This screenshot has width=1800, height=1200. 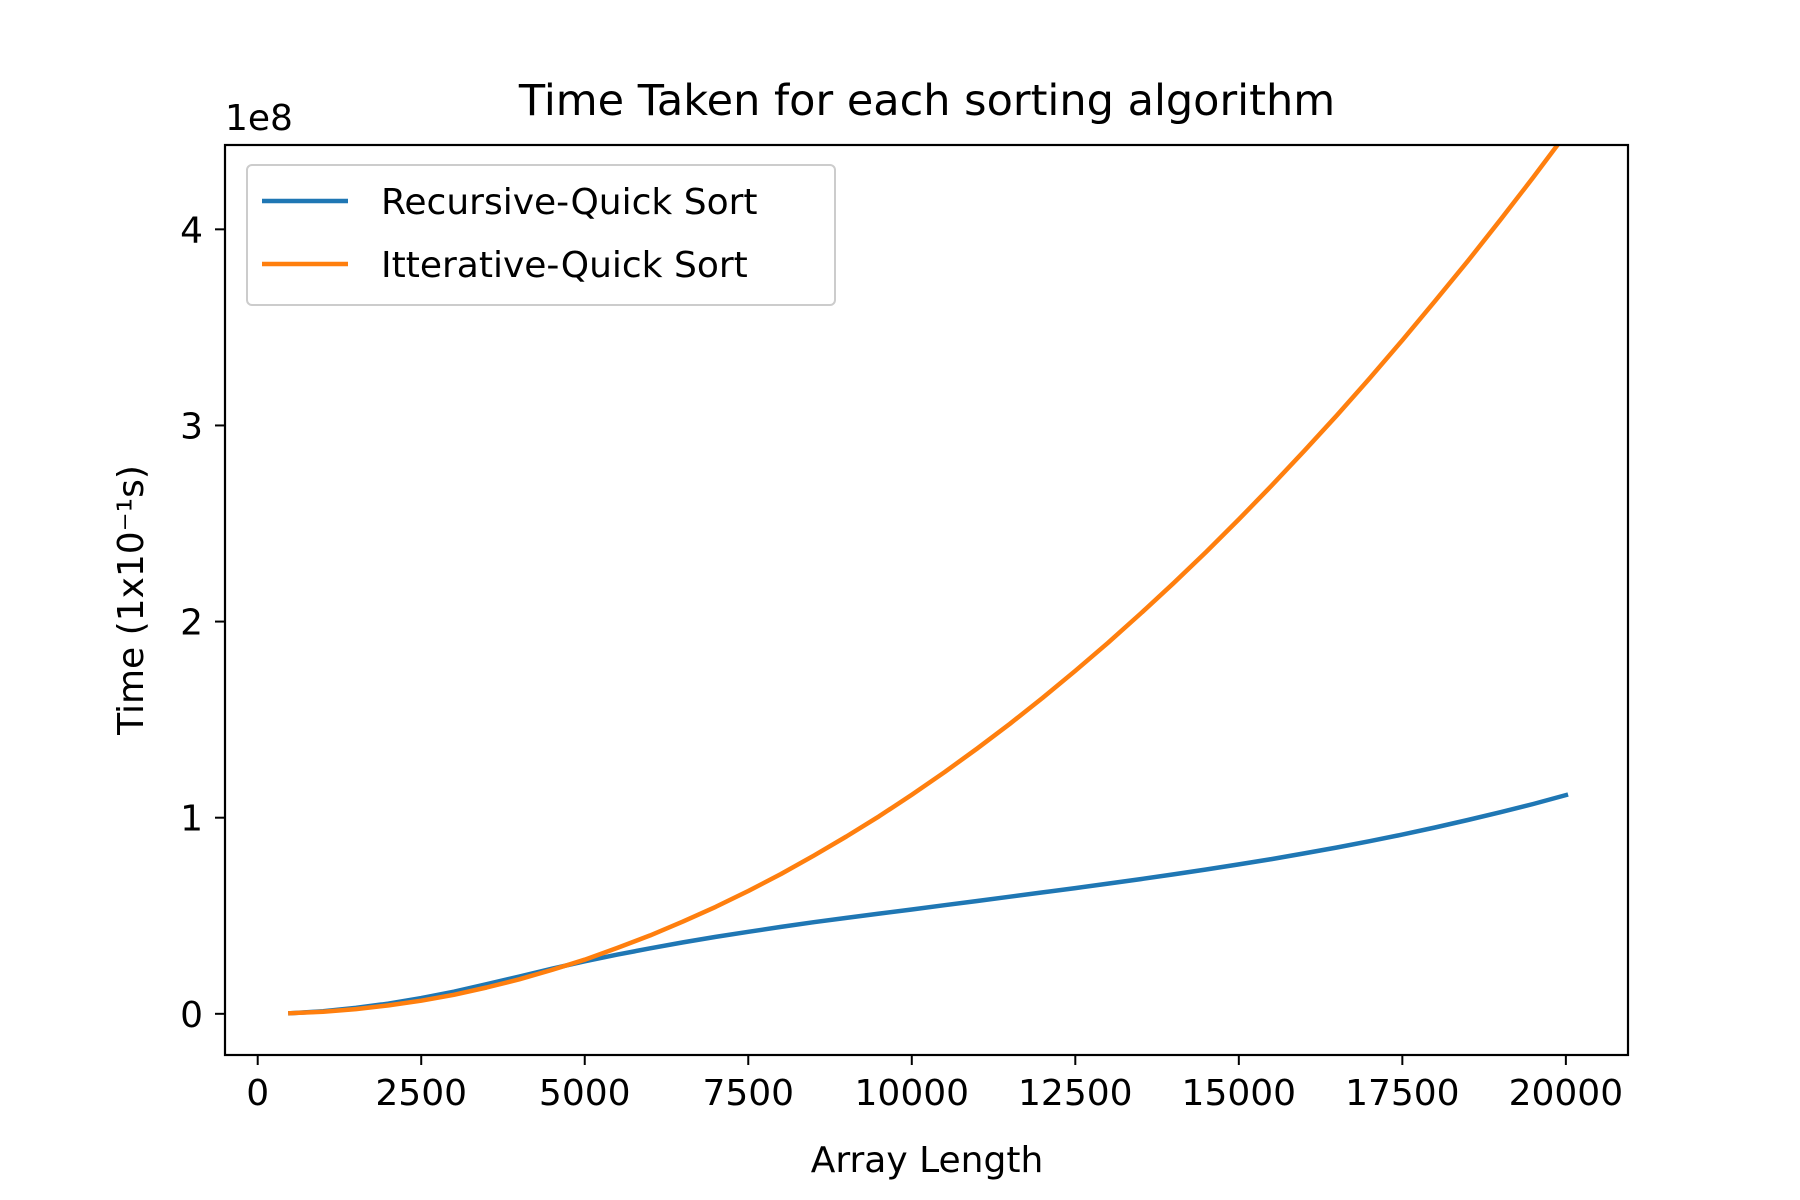 What do you see at coordinates (191, 230) in the screenshot?
I see `y-tick-label: 4` at bounding box center [191, 230].